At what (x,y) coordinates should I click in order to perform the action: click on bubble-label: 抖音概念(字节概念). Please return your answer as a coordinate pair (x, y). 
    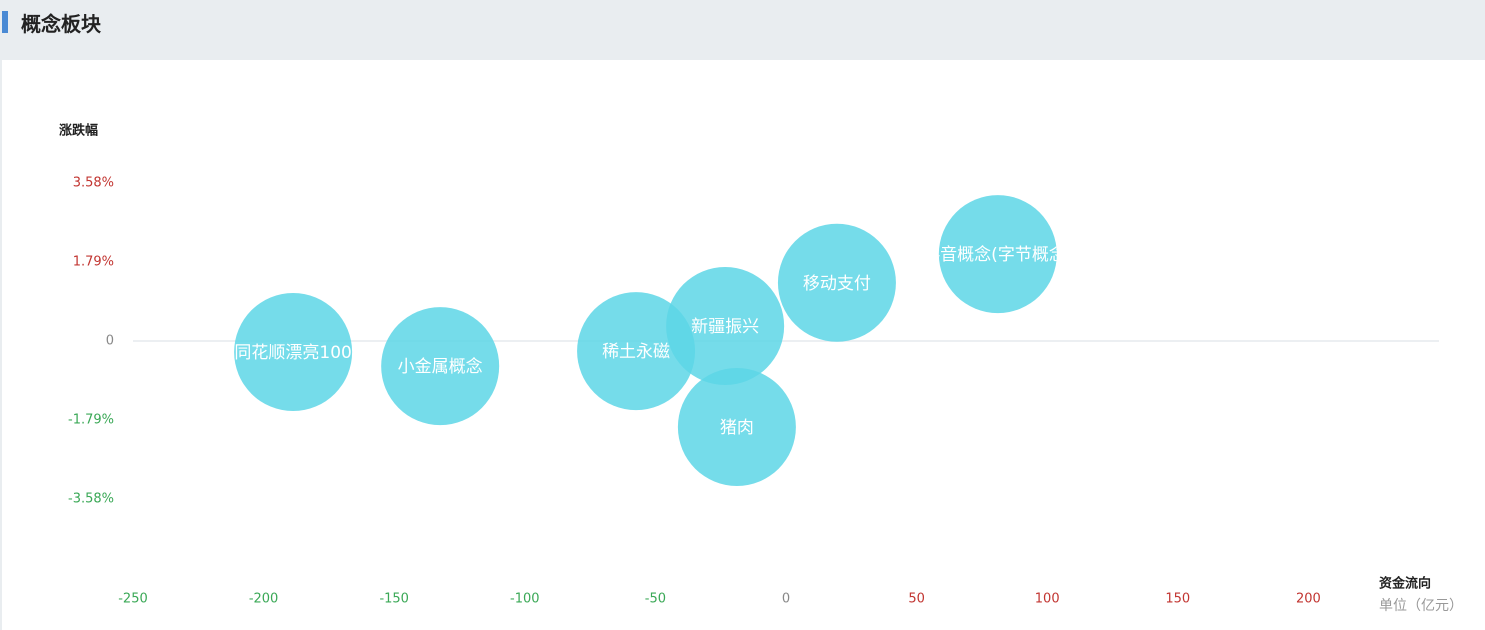
    Looking at the image, I should click on (997, 254).